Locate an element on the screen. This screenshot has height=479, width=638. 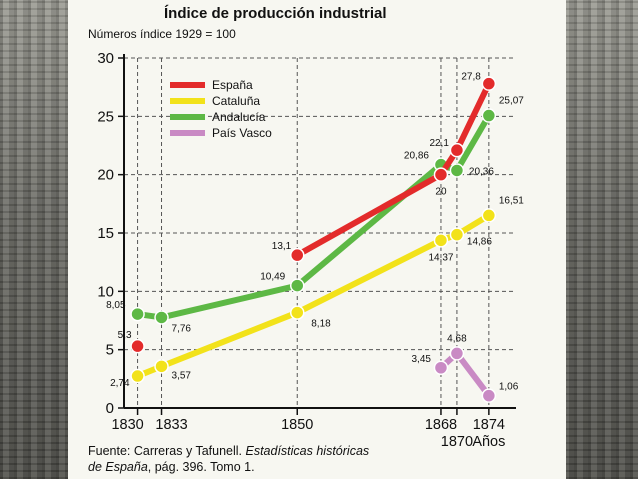
source-italic-1: Estadísticas históricas is located at coordinates (307, 451).